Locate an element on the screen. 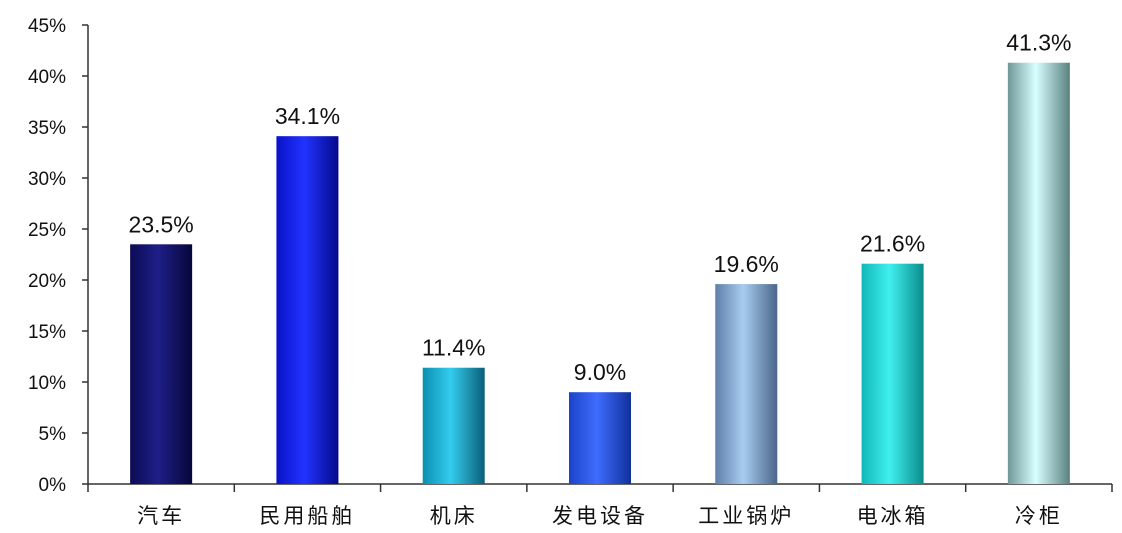 Image resolution: width=1122 pixels, height=533 pixels. y-tick-label: 10% is located at coordinates (47, 383).